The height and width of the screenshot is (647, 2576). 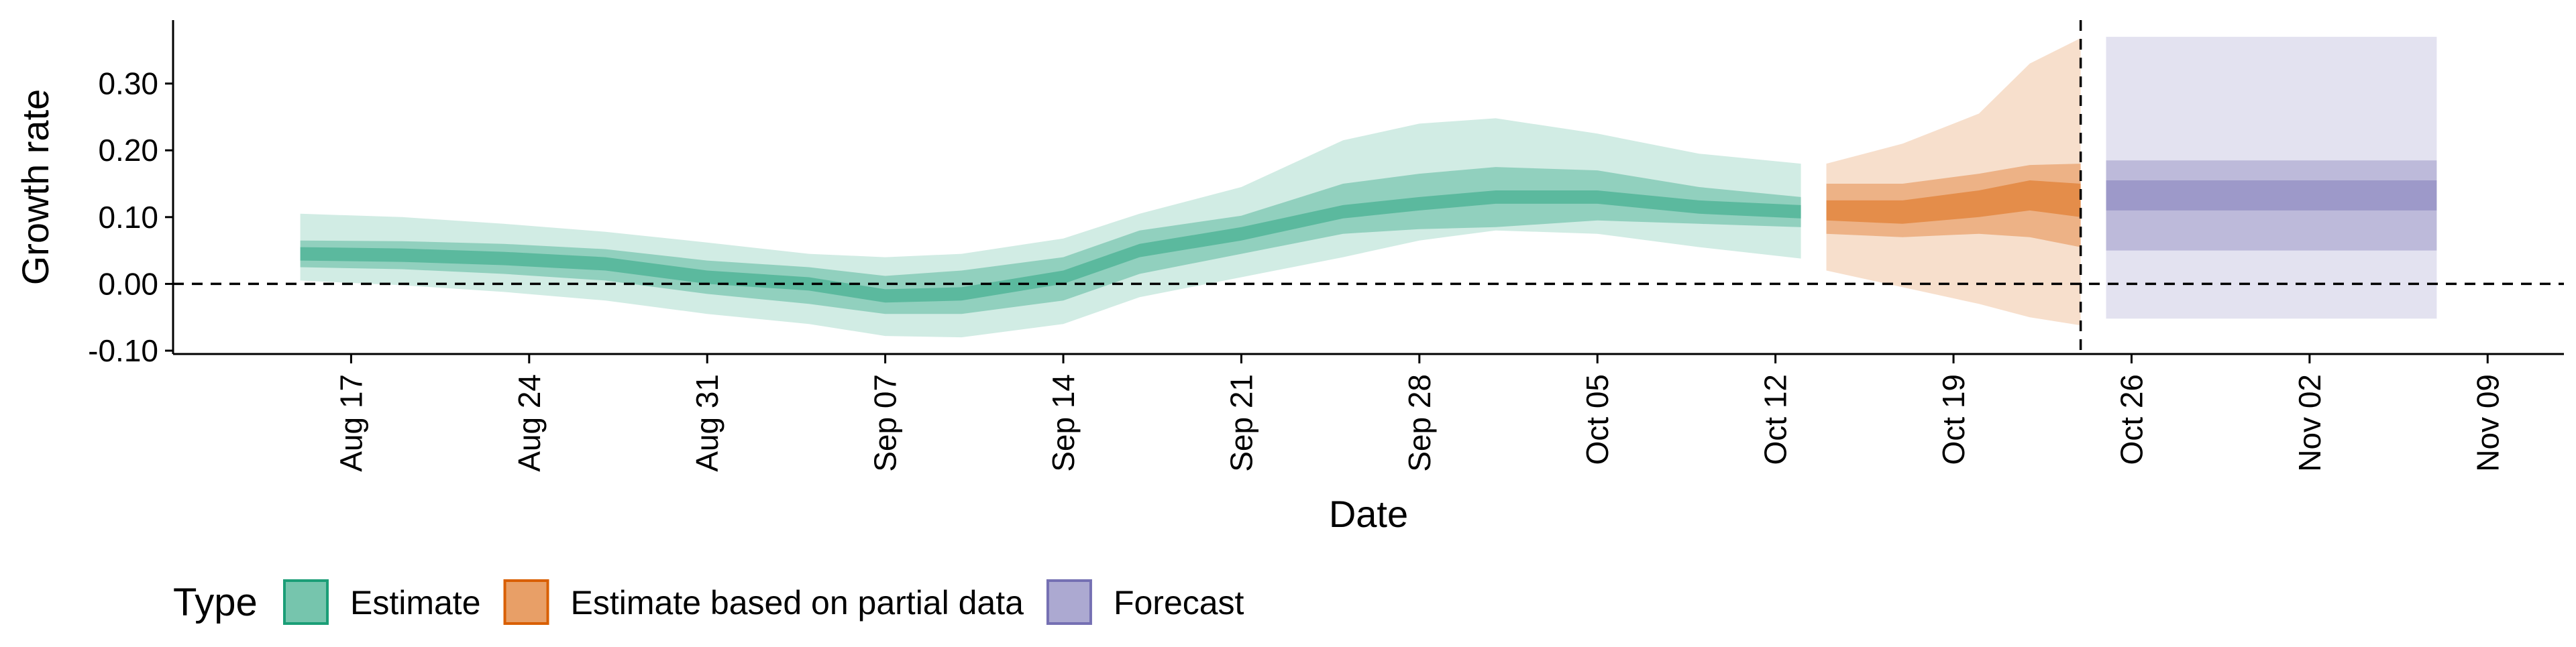 I want to click on estimate-based-on-partial-data-mid-band, so click(x=1953, y=205).